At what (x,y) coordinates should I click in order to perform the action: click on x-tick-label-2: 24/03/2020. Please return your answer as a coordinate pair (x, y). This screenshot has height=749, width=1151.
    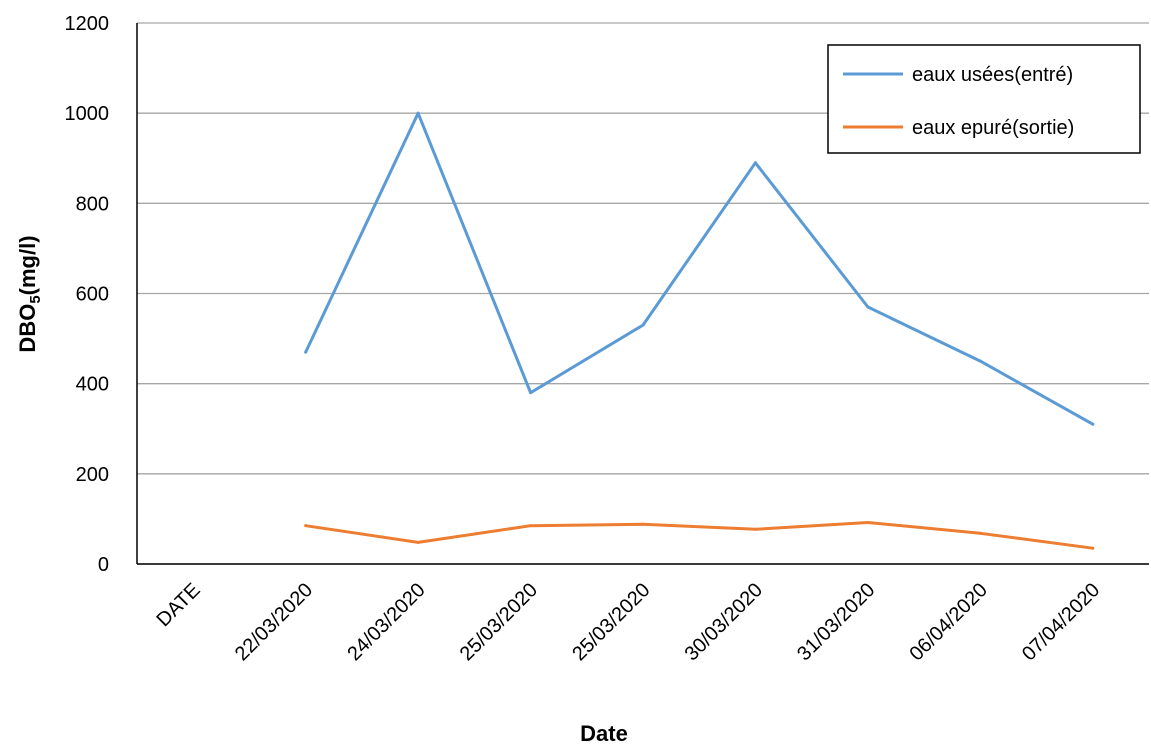
    Looking at the image, I should click on (386, 622).